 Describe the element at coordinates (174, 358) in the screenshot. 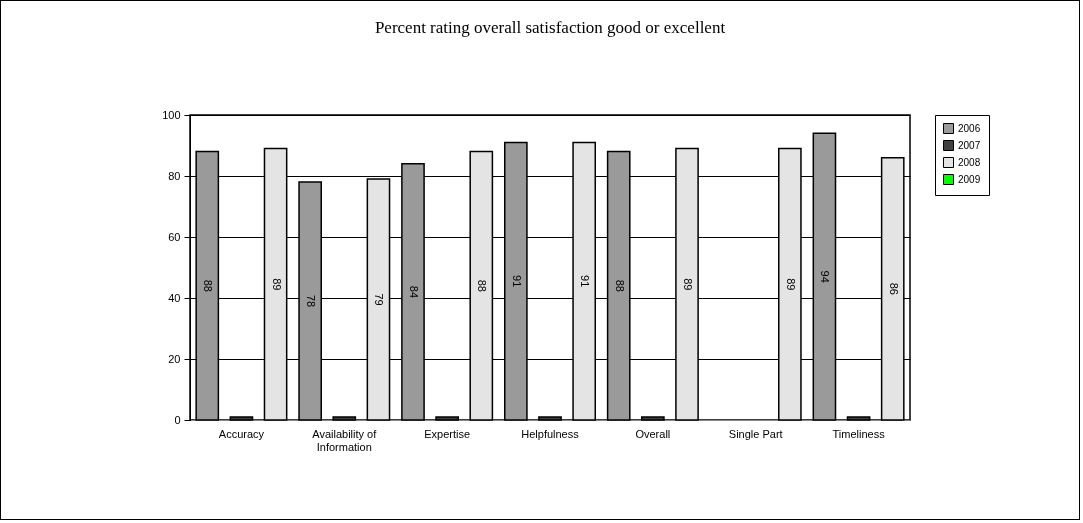

I see `y-tick-label: 20` at that location.